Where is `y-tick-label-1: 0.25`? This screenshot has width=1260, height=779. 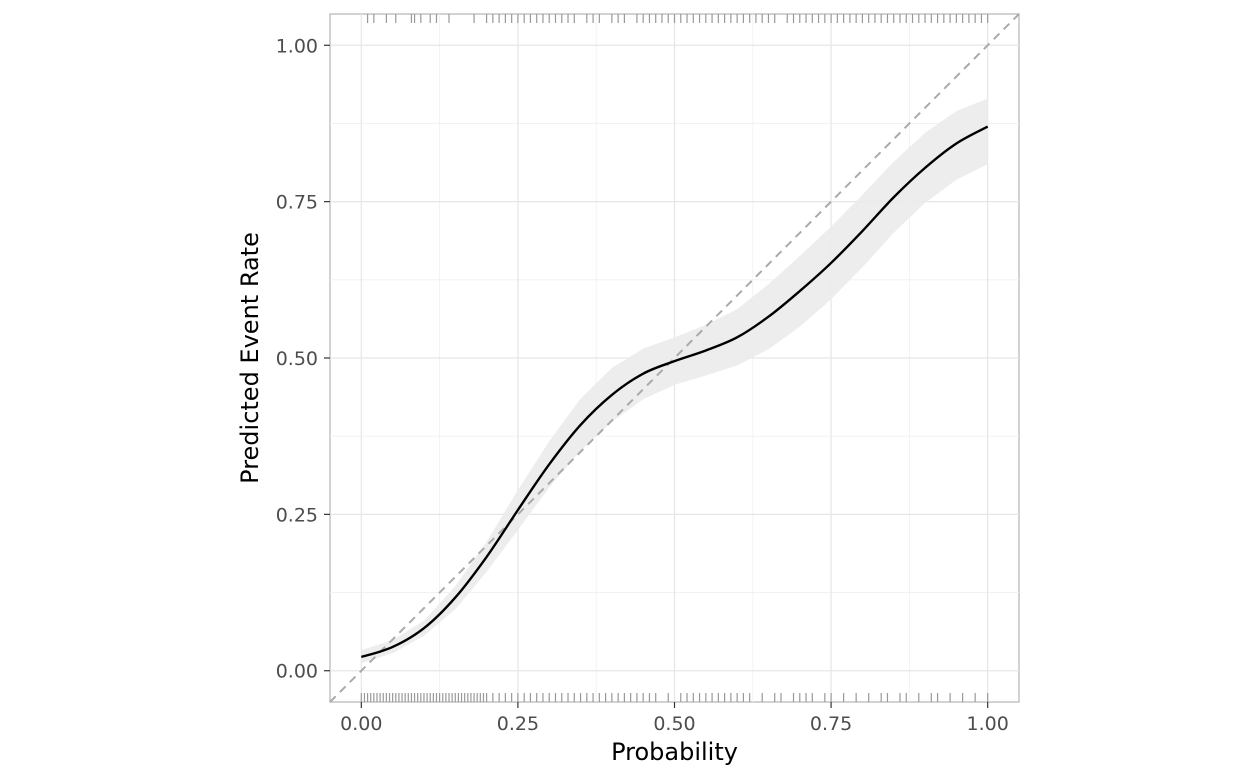 y-tick-label-1: 0.25 is located at coordinates (297, 515).